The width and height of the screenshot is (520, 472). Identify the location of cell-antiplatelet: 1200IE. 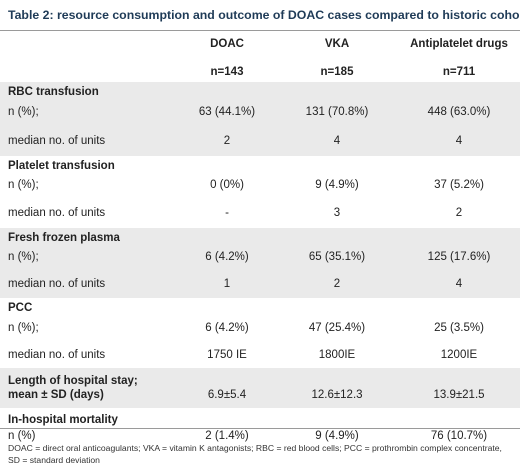
(459, 355).